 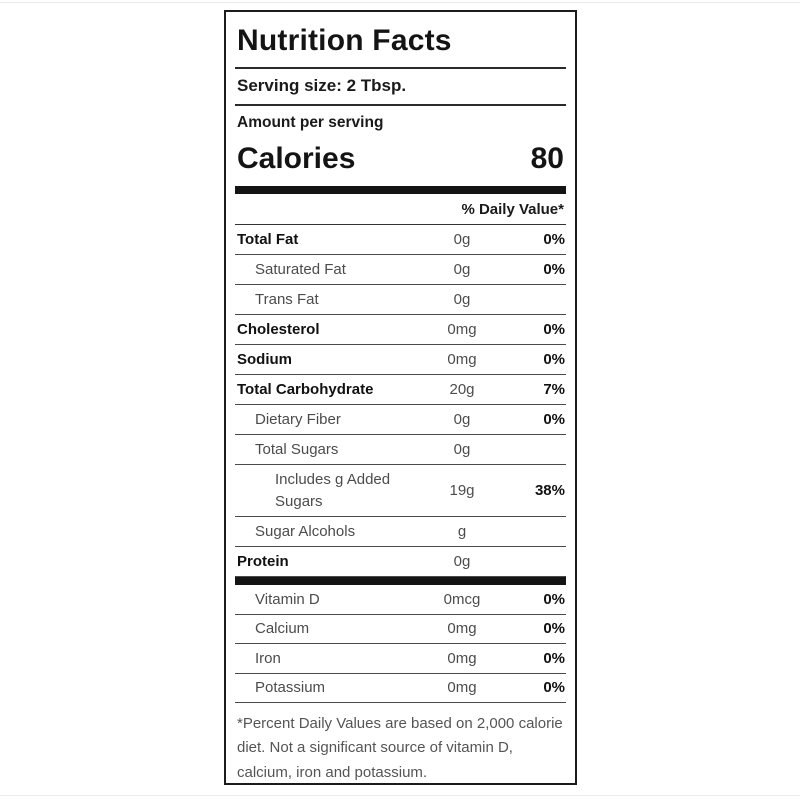 I want to click on calories-value: 80, so click(x=547, y=158).